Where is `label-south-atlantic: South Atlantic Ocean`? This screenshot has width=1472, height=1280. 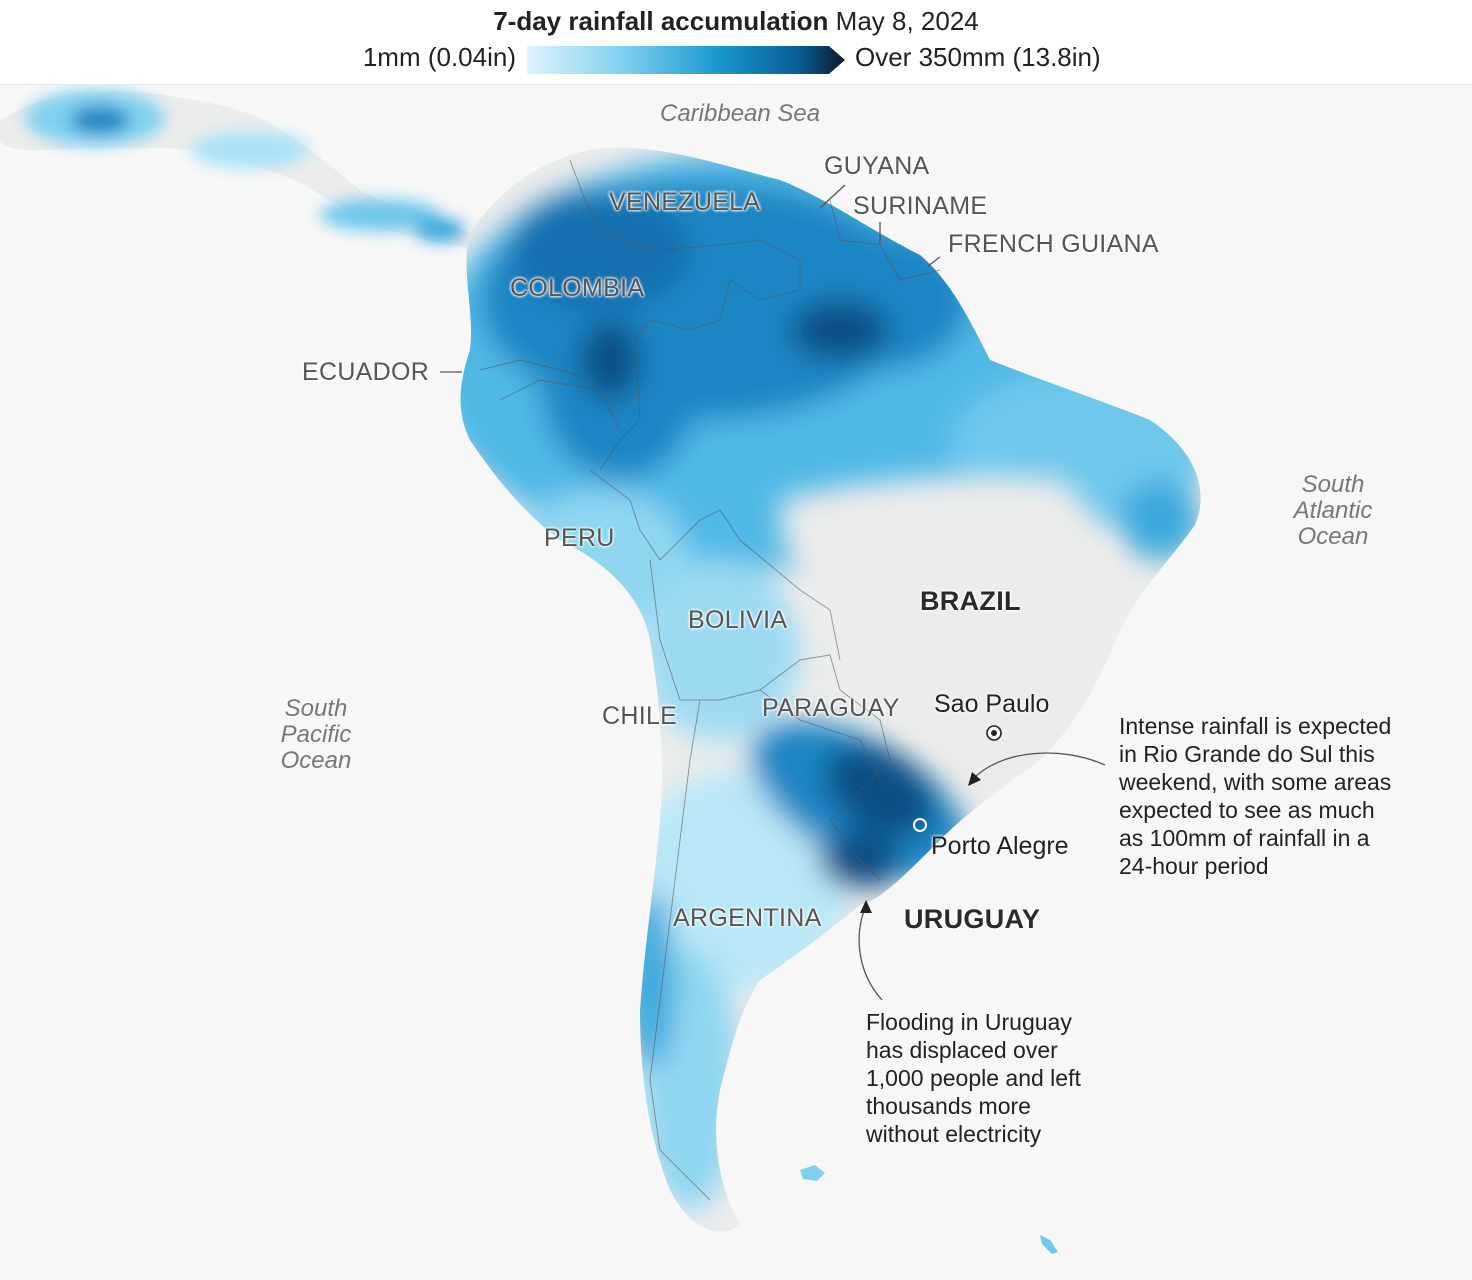 label-south-atlantic: South Atlantic Ocean is located at coordinates (1333, 510).